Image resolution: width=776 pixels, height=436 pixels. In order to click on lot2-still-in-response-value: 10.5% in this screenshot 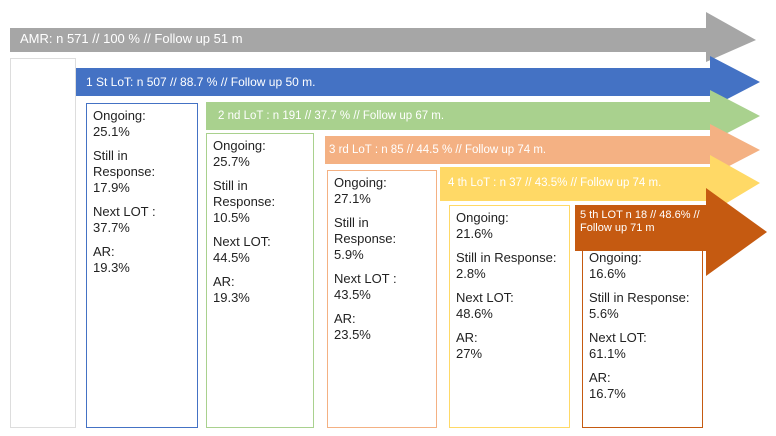, I will do `click(231, 217)`.